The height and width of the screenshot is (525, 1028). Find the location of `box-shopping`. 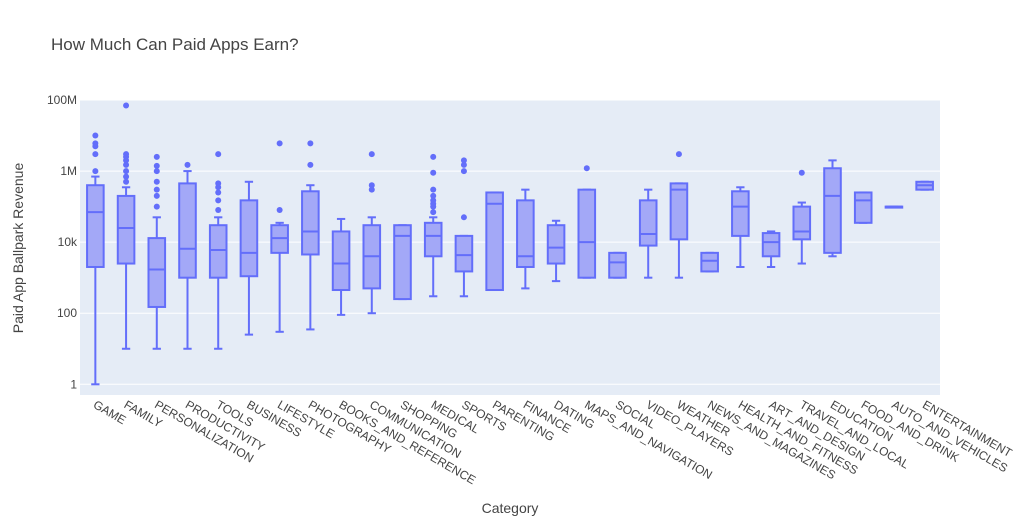

box-shopping is located at coordinates (402, 262).